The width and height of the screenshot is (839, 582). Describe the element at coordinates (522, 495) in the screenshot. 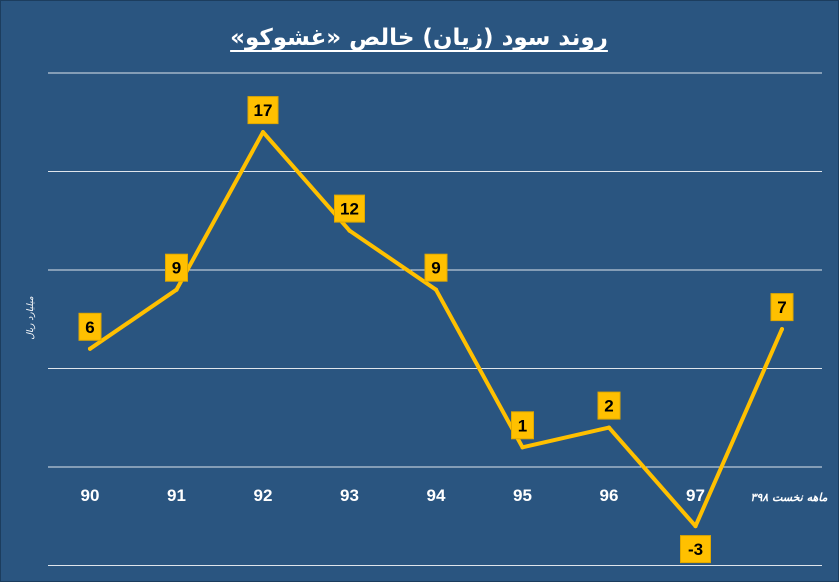

I see `x-tick-label: 95` at that location.